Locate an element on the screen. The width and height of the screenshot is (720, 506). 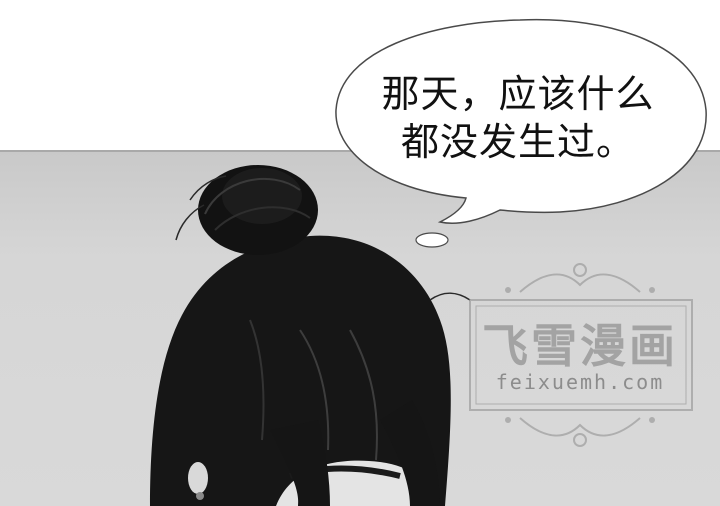
watermark-url: feixuemh.com is located at coordinates (580, 382).